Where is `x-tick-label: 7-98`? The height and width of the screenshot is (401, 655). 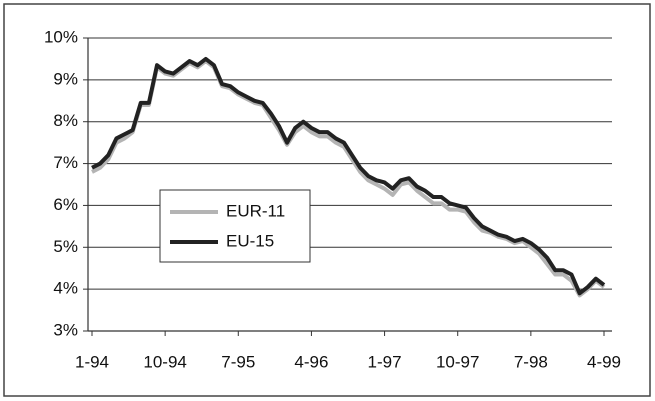 x-tick-label: 7-98 is located at coordinates (531, 361).